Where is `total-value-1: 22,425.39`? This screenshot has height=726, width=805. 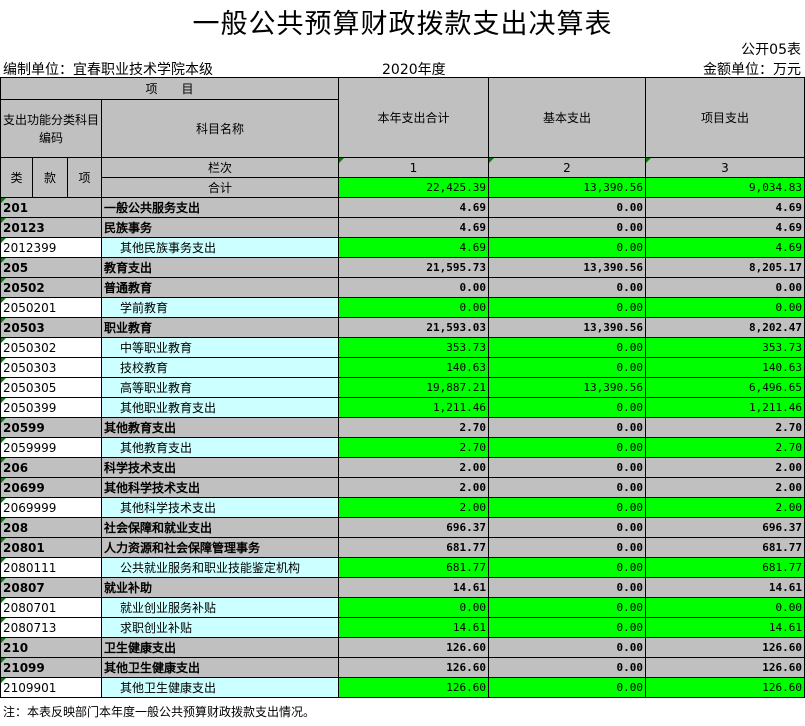
total-value-1: 22,425.39 is located at coordinates (413, 187).